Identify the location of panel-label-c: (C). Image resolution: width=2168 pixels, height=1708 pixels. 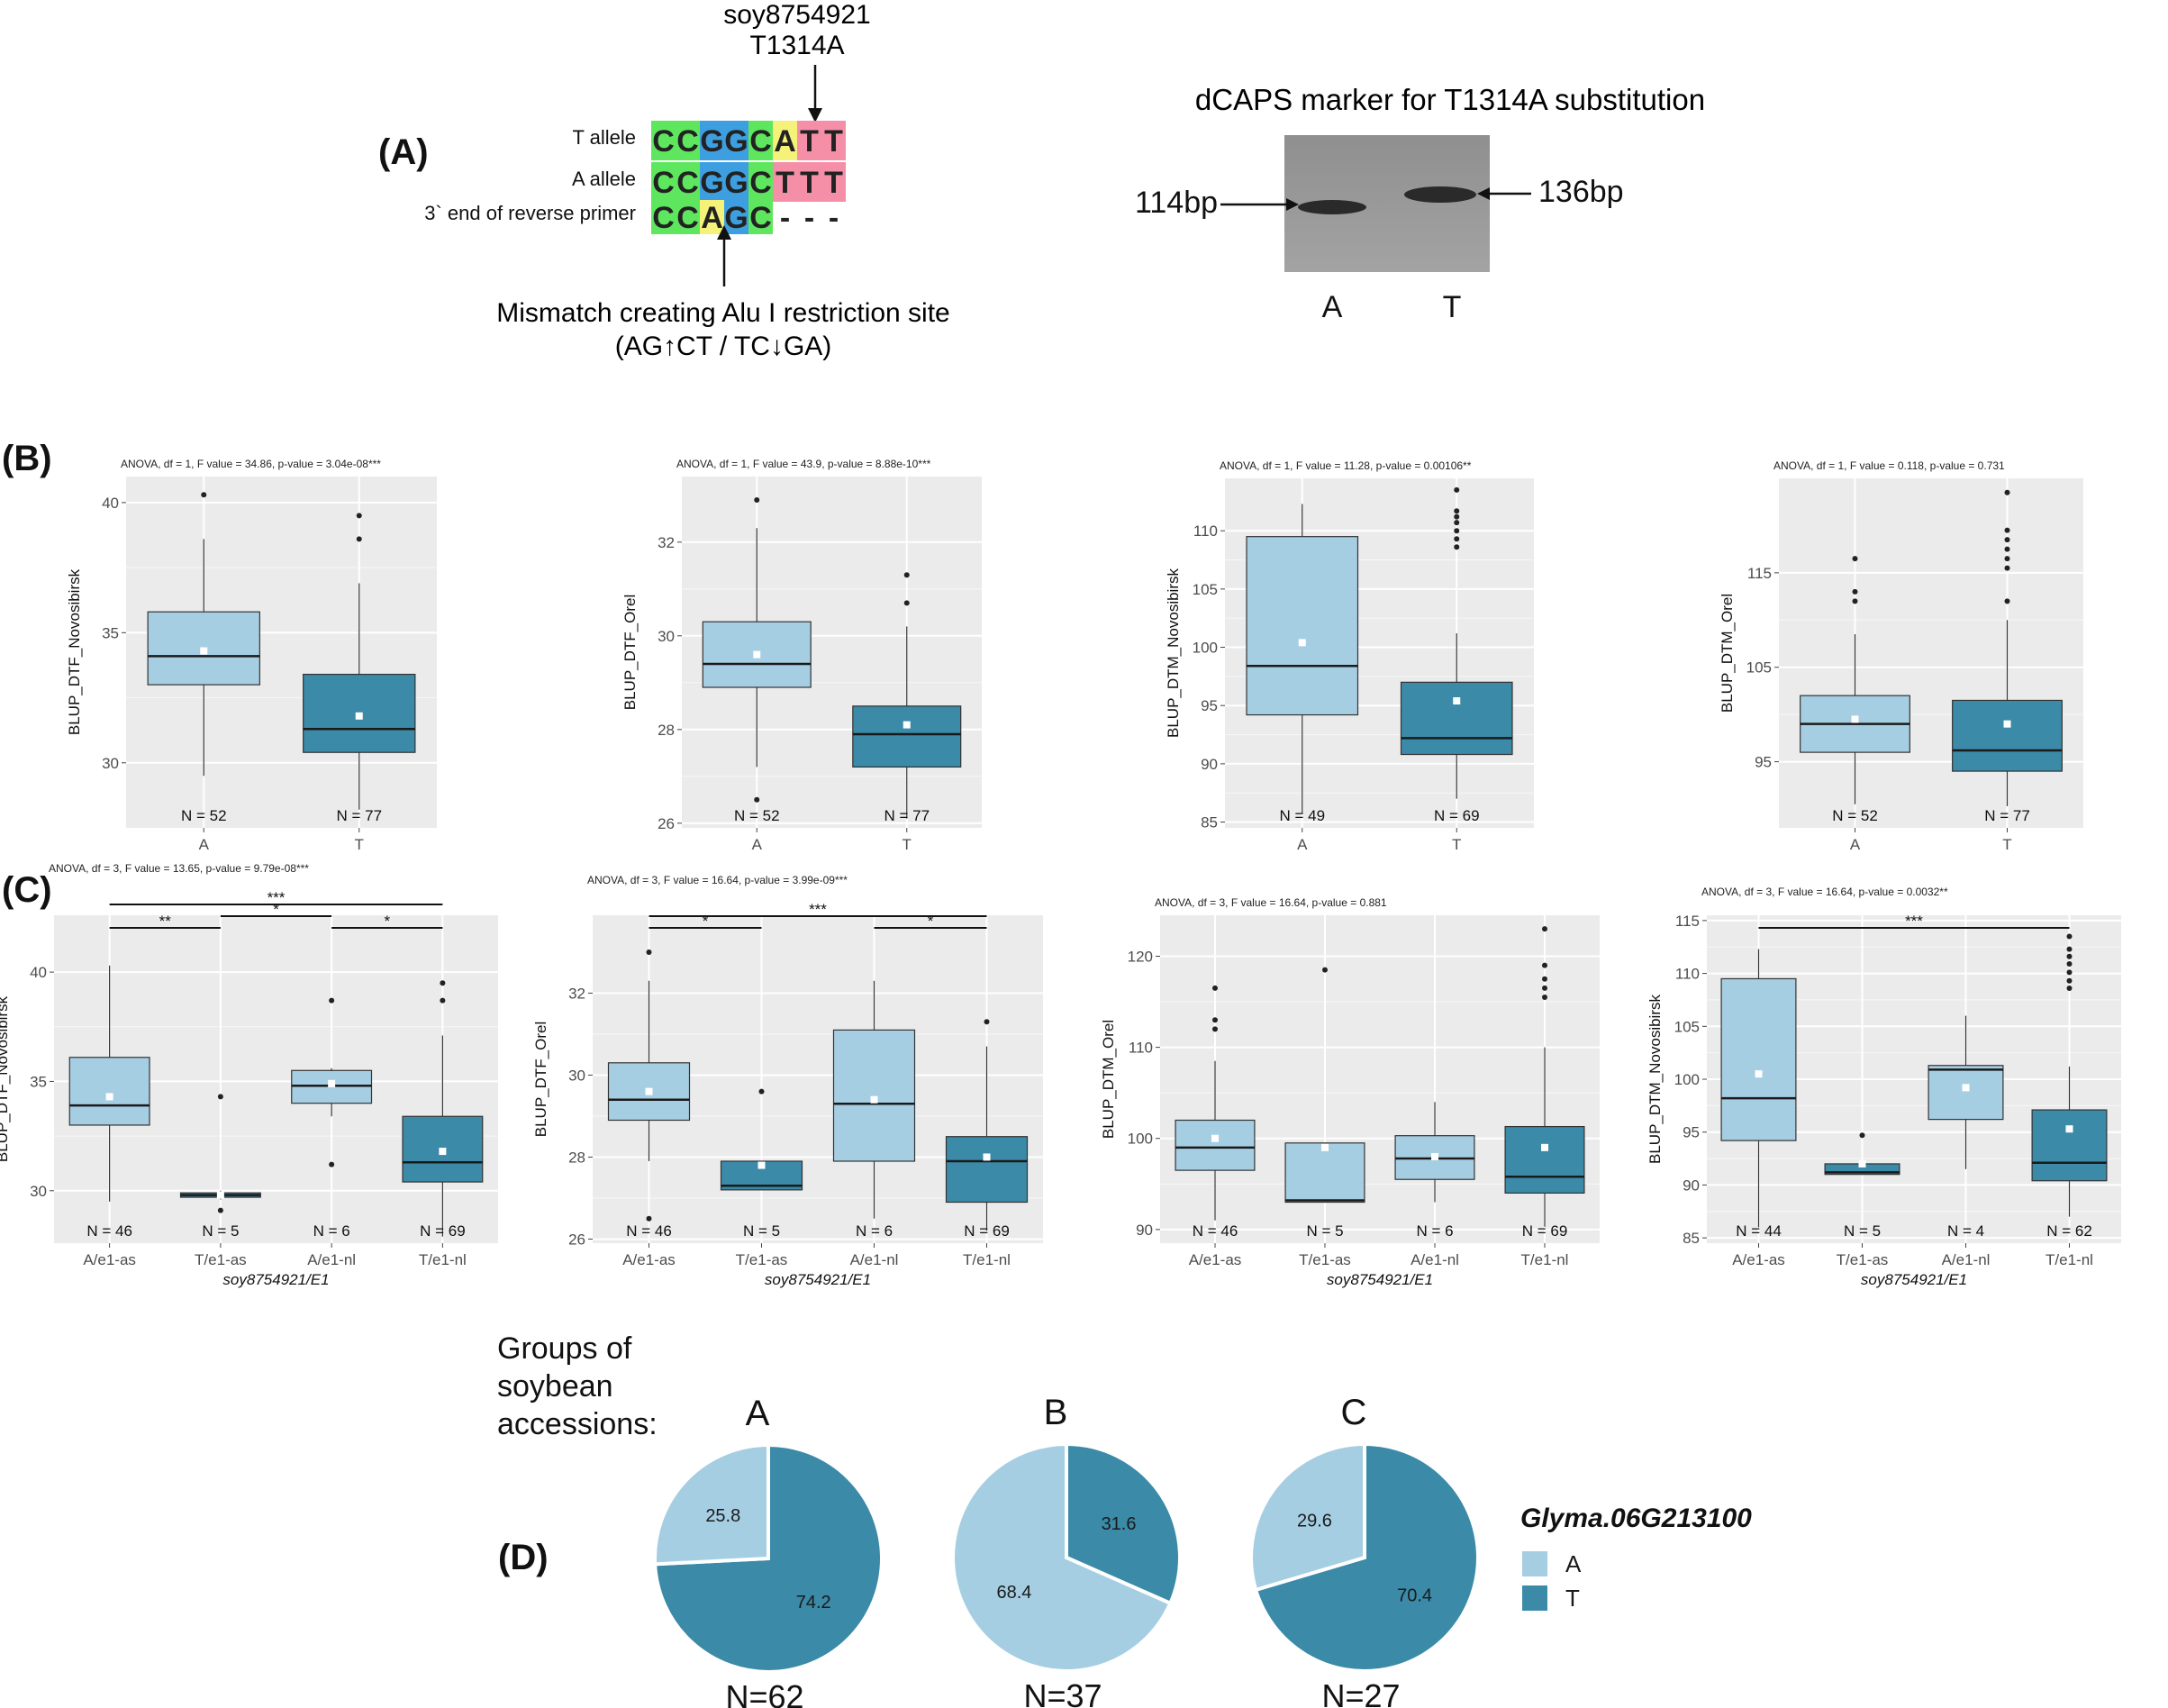
(27, 890).